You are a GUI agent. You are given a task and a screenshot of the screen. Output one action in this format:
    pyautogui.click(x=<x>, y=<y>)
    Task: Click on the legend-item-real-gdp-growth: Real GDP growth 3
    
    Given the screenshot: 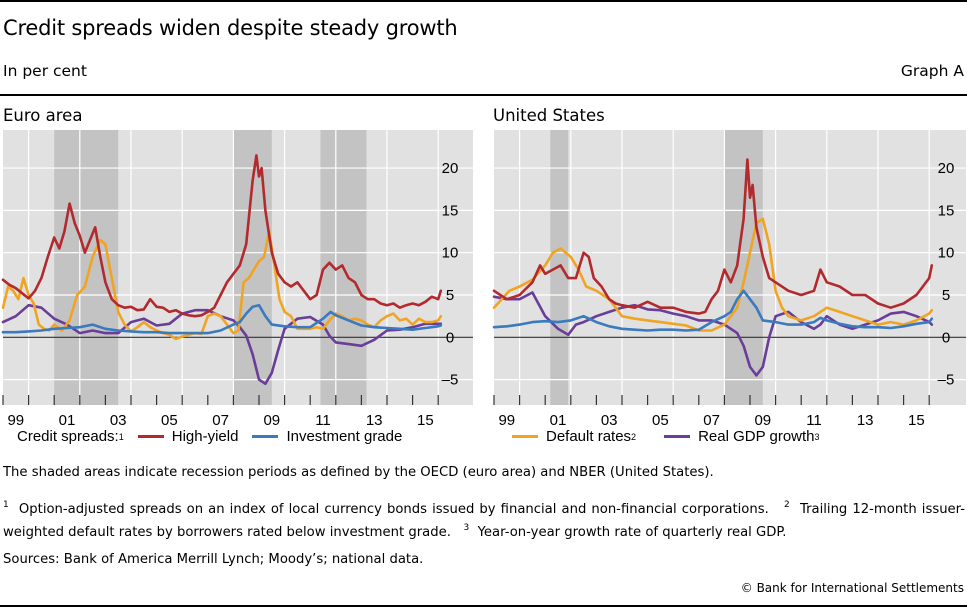 What is the action you would take?
    pyautogui.click(x=742, y=436)
    